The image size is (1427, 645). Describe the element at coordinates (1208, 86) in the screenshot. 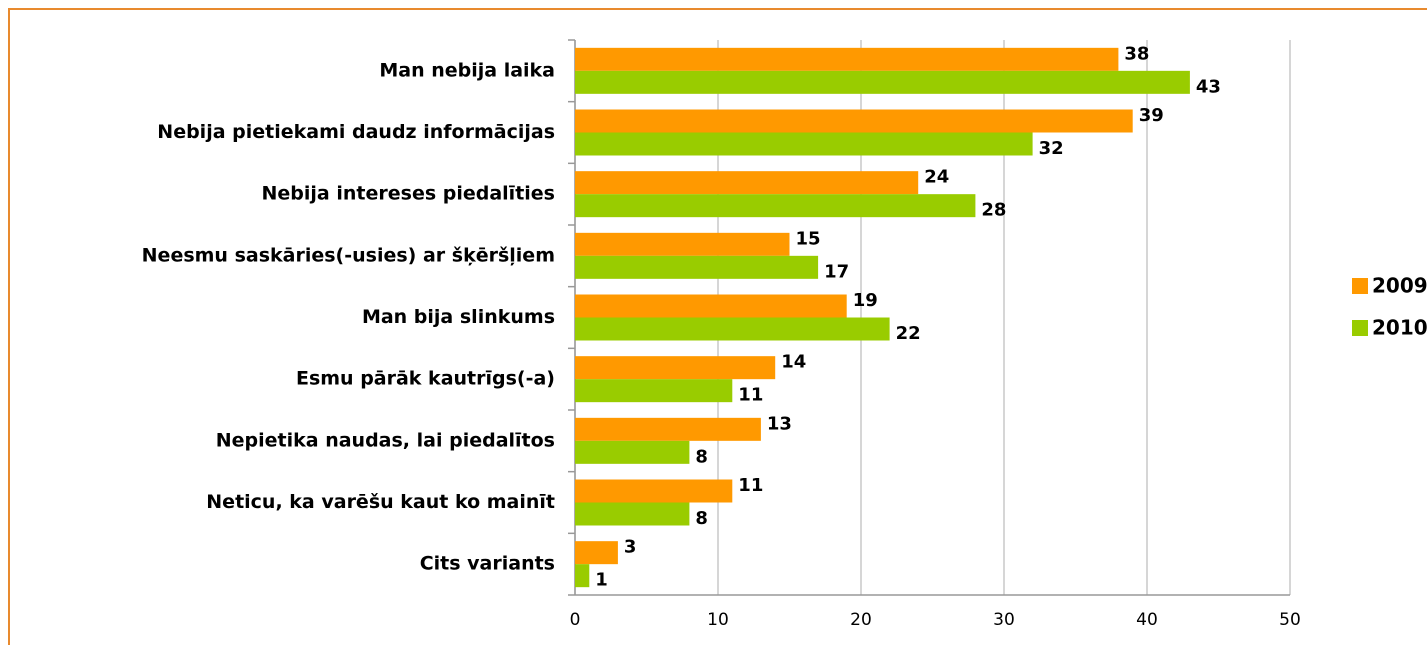

I see `data-label: 43` at that location.